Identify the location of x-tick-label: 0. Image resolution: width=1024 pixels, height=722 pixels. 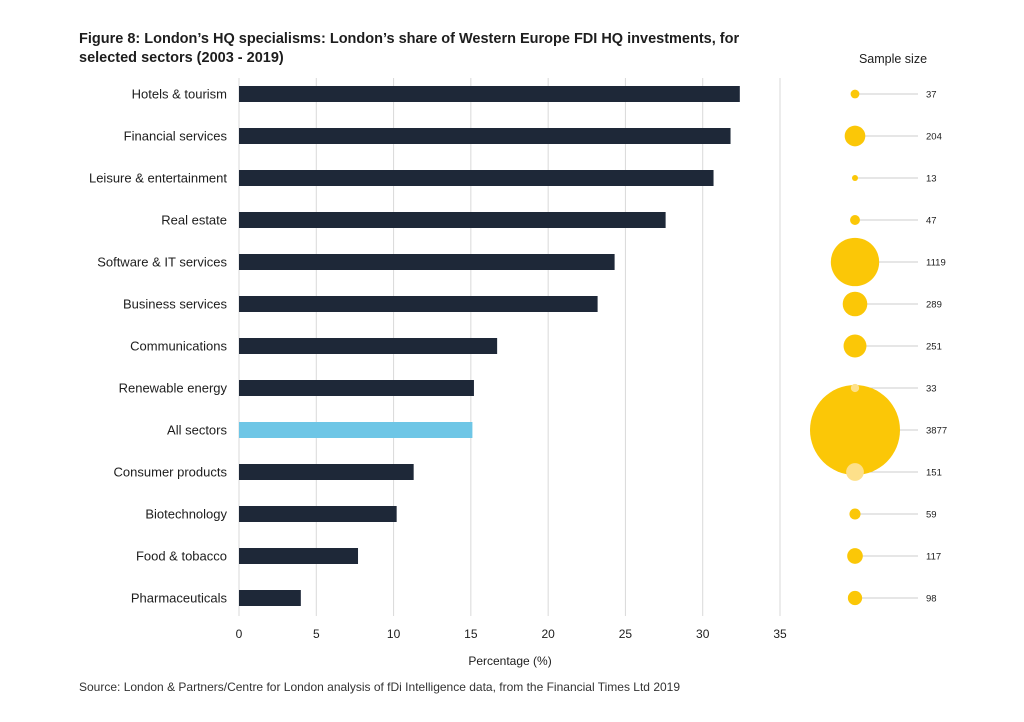
(239, 634).